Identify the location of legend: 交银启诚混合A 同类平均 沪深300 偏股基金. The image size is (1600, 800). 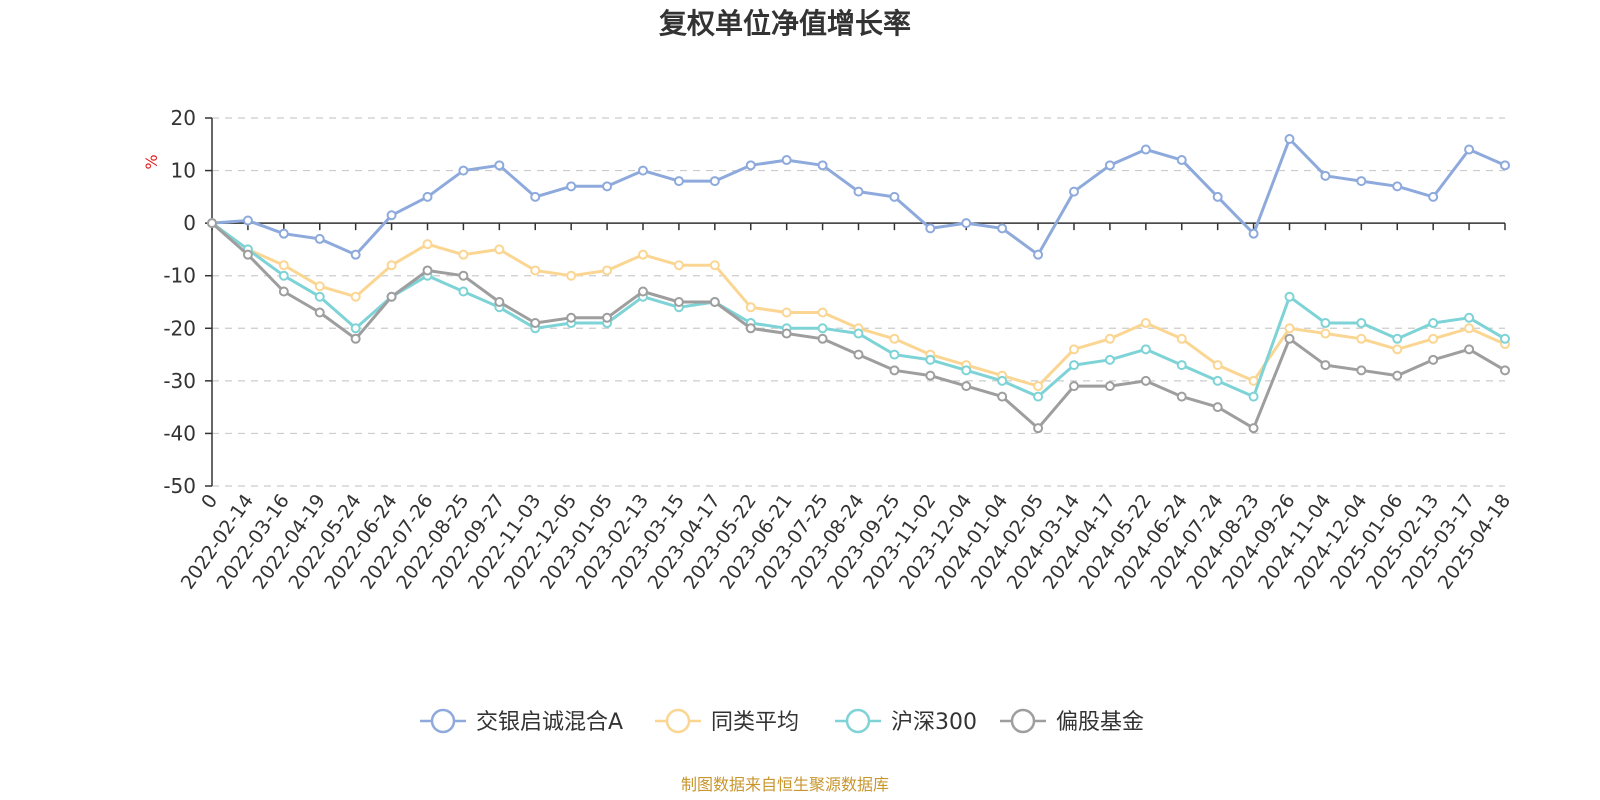
(782, 721).